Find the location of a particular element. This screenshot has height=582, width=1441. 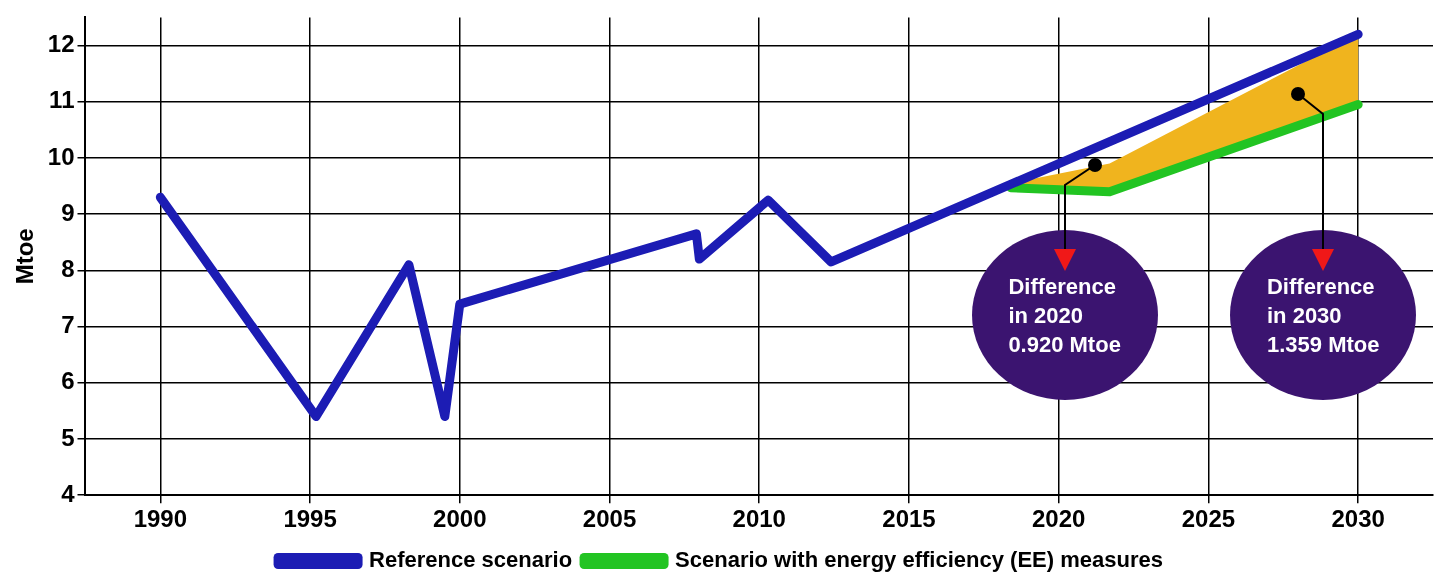

y-tick-label: 7 is located at coordinates (68, 325).